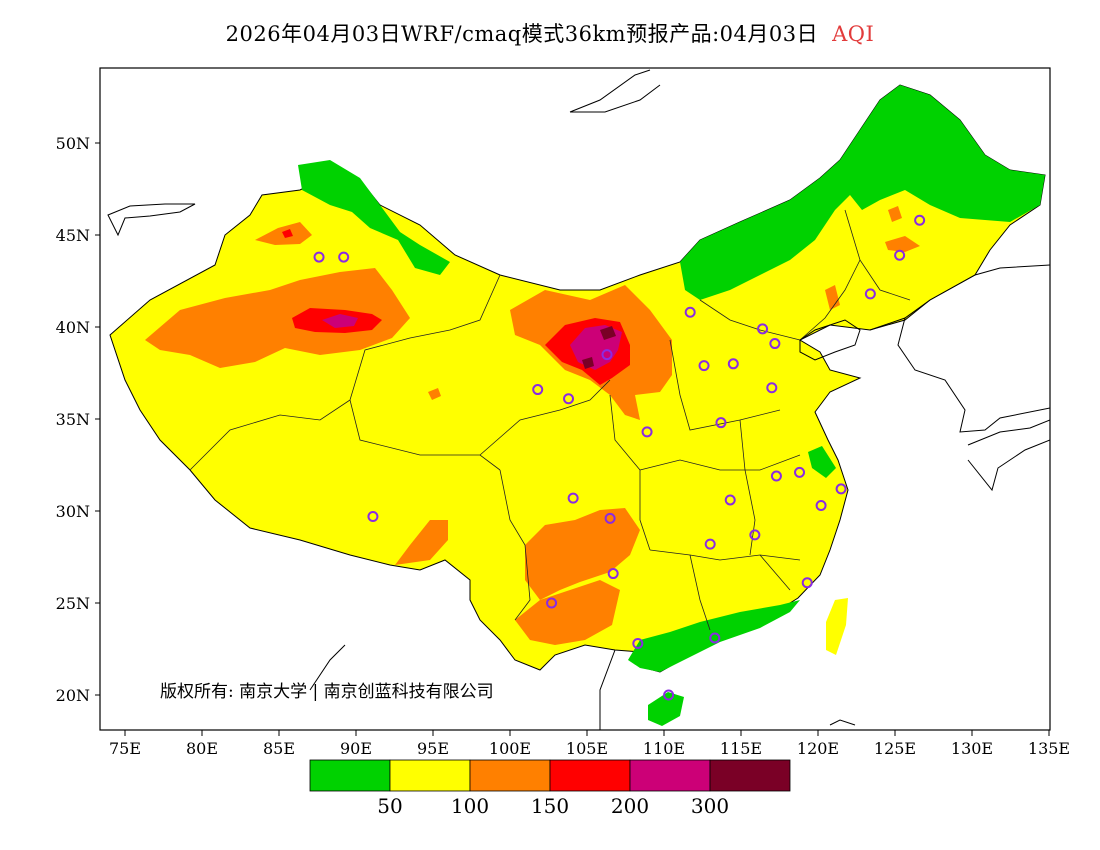 The height and width of the screenshot is (850, 1100). What do you see at coordinates (73, 143) in the screenshot?
I see `lat-tick-label: 50N` at bounding box center [73, 143].